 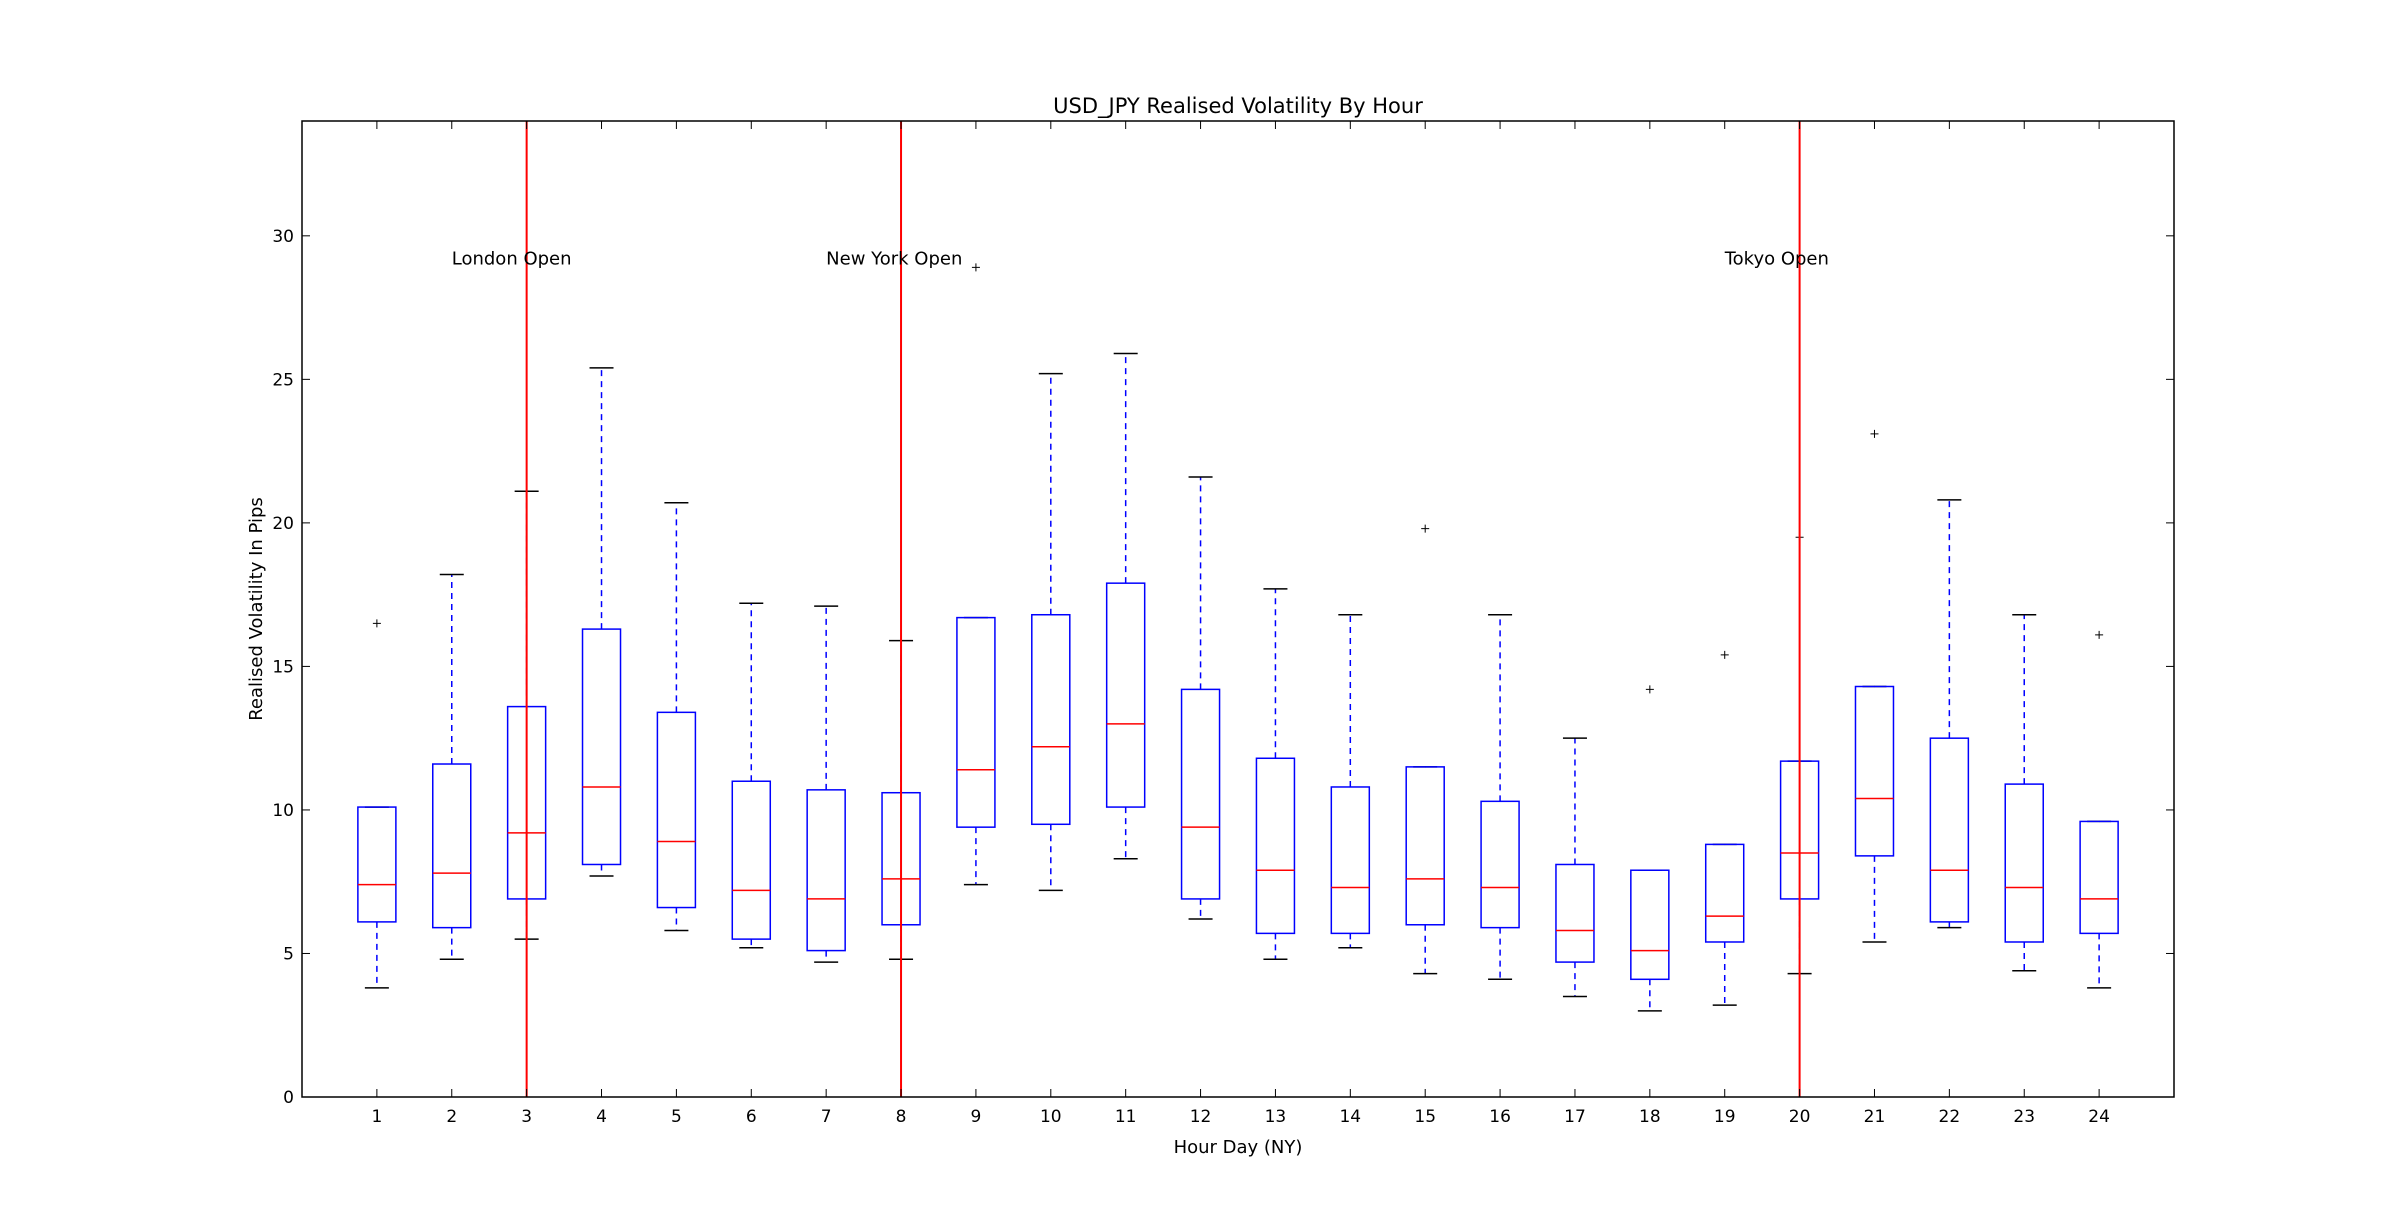 I want to click on x-tick-label: 12, so click(x=1201, y=1117).